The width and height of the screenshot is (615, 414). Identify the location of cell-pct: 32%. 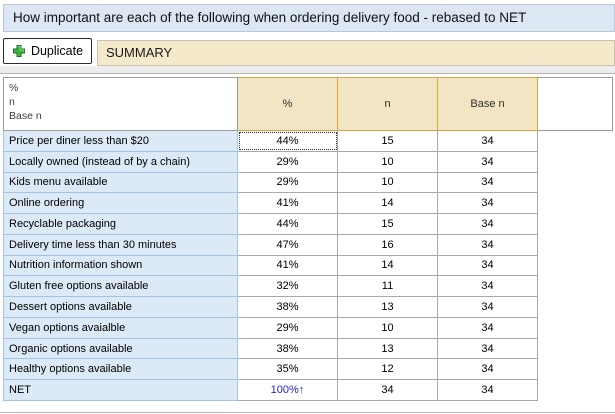
(287, 286).